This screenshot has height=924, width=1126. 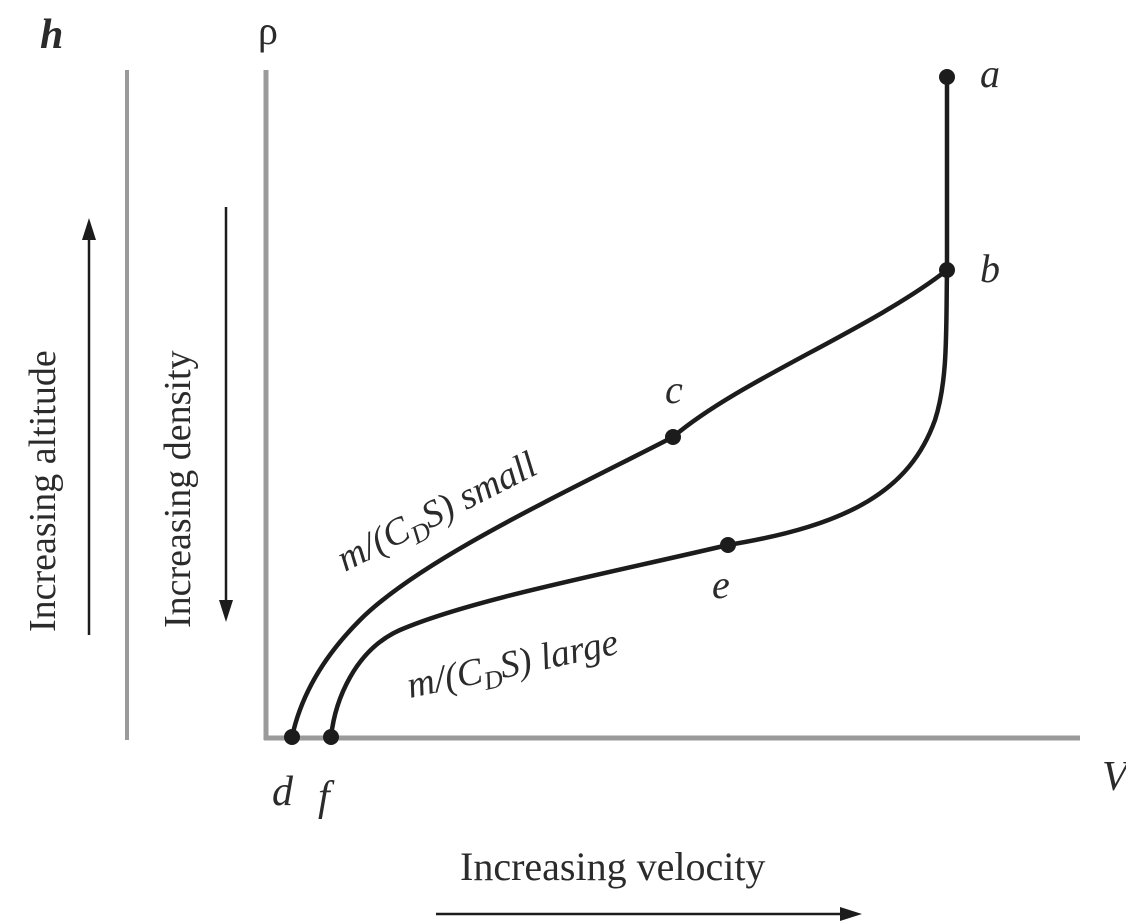 I want to click on curve-large-label: m/(CDS) large, so click(x=513, y=666).